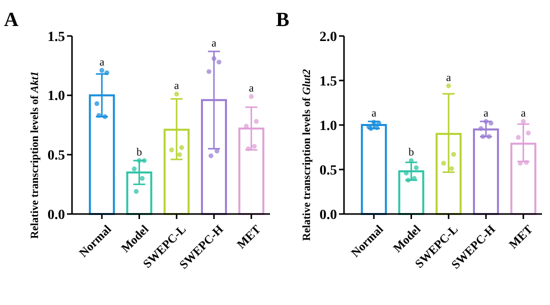  I want to click on chart-title: B, so click(283, 20).